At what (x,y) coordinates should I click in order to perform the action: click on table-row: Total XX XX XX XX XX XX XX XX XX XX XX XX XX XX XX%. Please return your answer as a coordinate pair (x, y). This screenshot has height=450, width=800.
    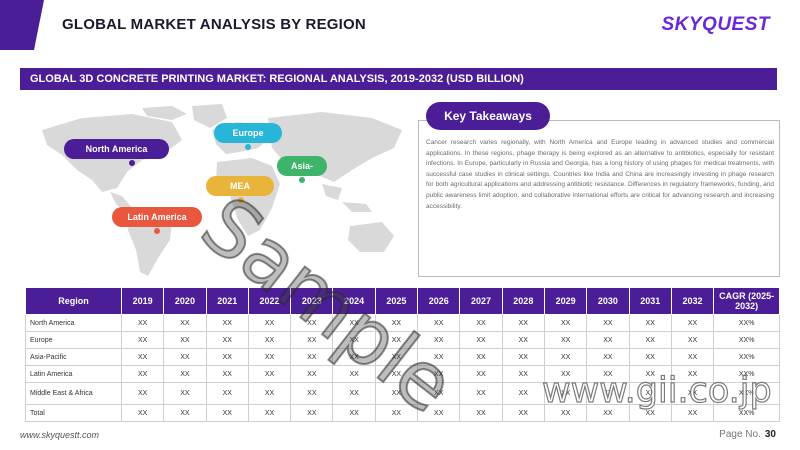
    Looking at the image, I should click on (403, 413).